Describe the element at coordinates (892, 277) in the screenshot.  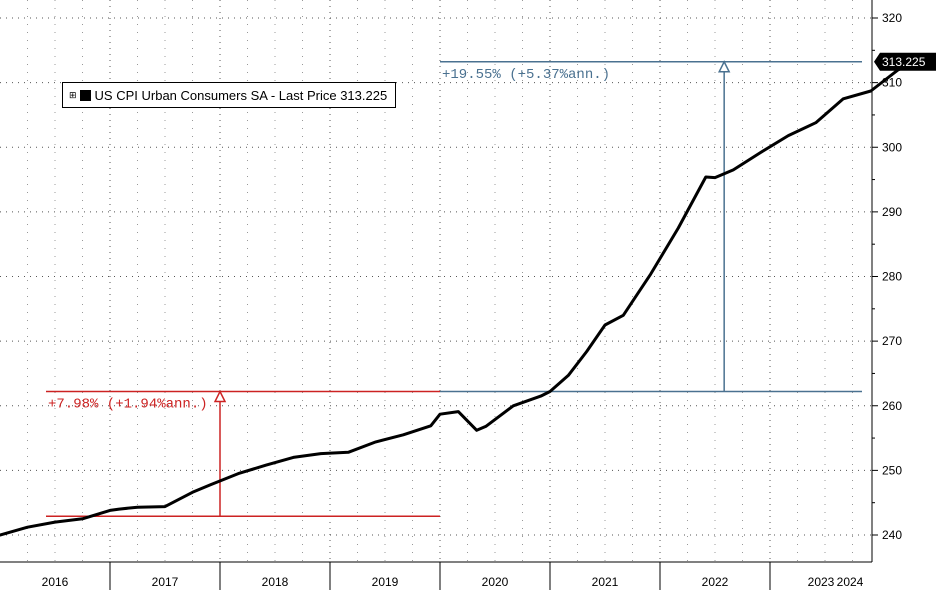
I see `y-tick-label: 280` at that location.